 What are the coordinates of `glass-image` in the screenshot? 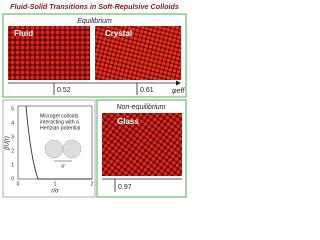 It's located at (142, 144).